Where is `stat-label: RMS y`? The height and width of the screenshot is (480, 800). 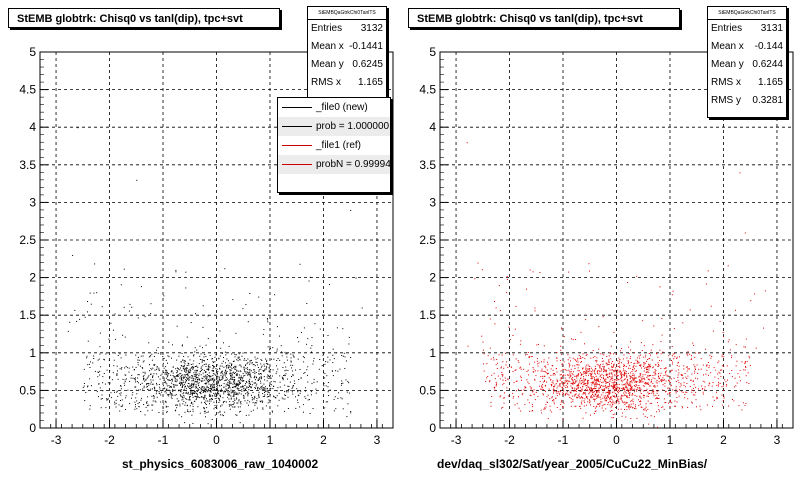
stat-label: RMS y is located at coordinates (726, 100).